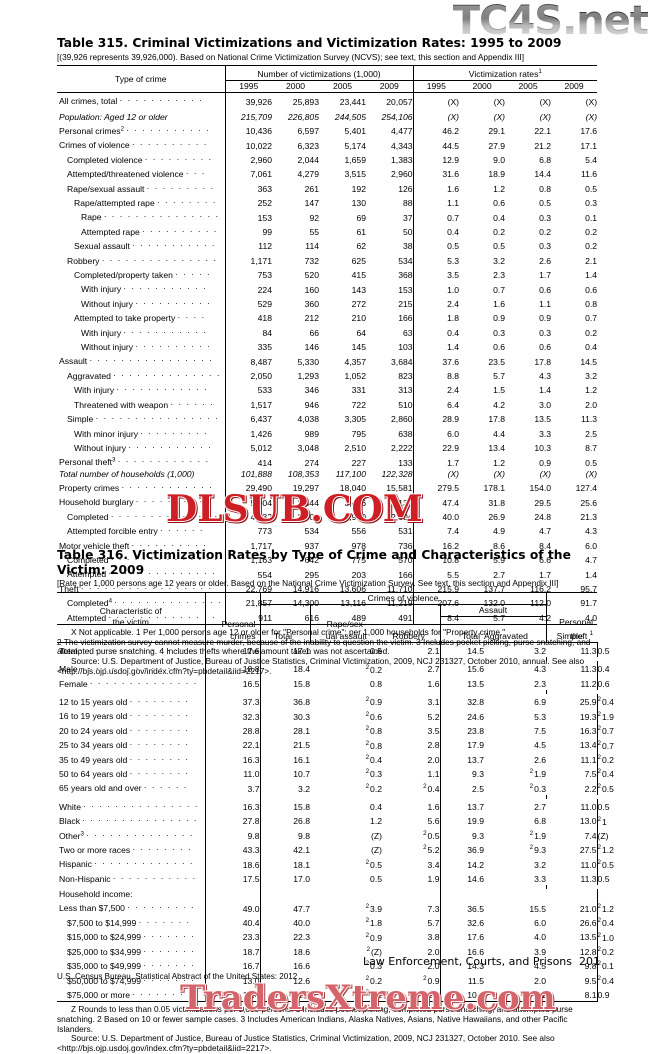  What do you see at coordinates (453, 404) in the screenshot?
I see `cell: 6.4` at bounding box center [453, 404].